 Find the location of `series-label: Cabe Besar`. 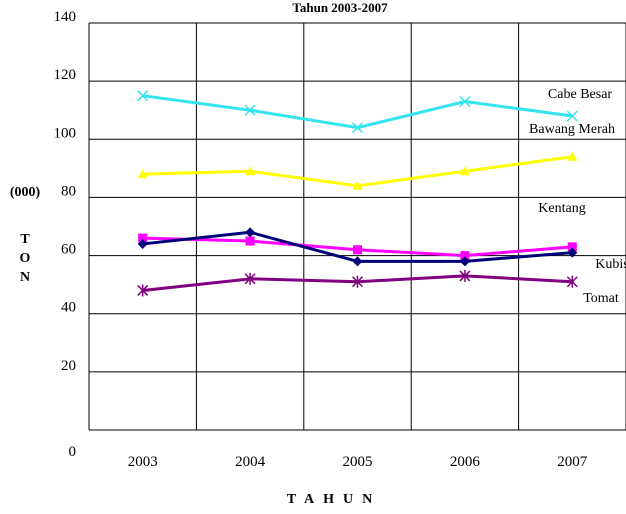

series-label: Cabe Besar is located at coordinates (580, 94).